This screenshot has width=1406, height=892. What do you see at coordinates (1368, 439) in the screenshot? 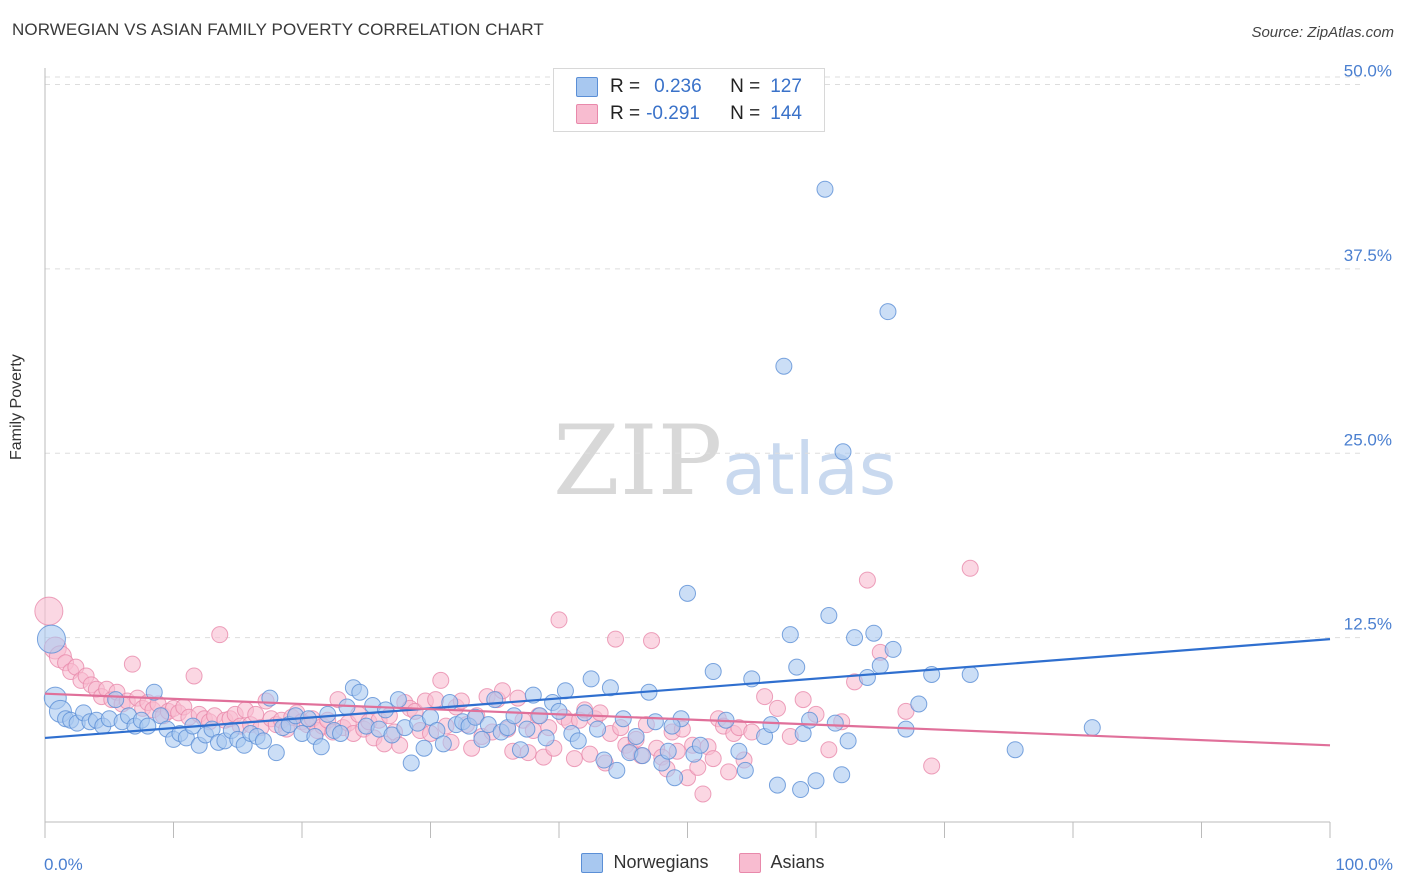
I see `y-tick-label: 25.0%` at bounding box center [1368, 439].